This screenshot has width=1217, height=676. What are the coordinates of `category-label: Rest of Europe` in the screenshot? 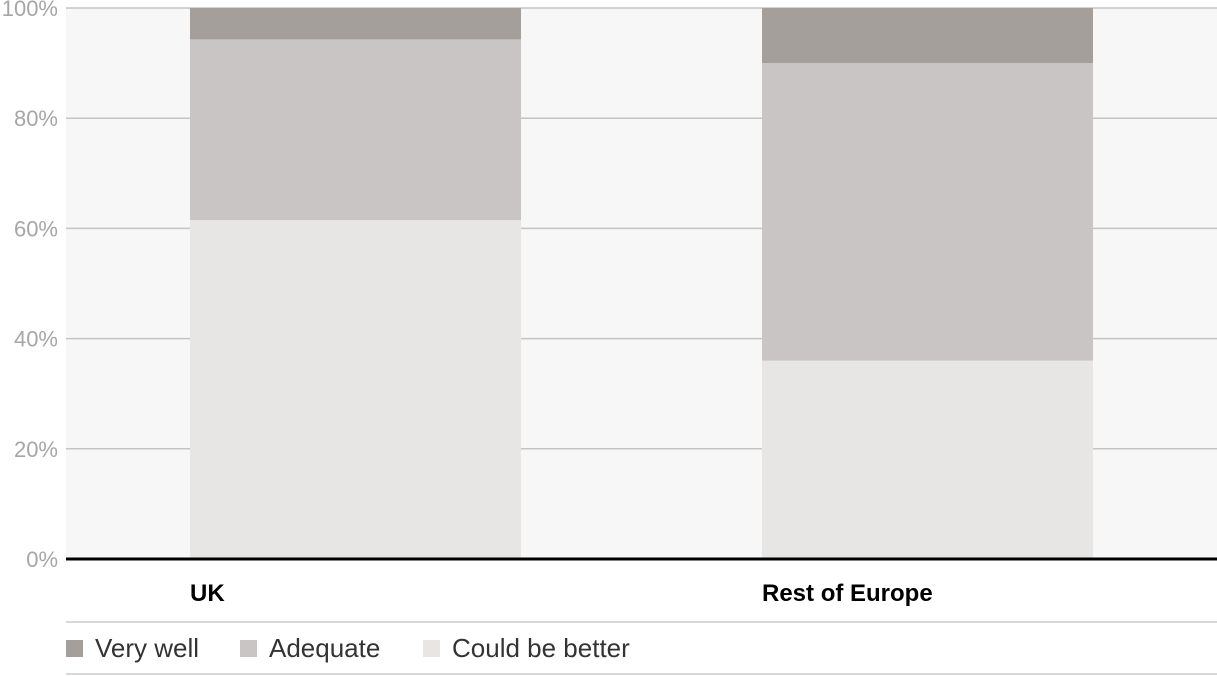 It's located at (847, 593).